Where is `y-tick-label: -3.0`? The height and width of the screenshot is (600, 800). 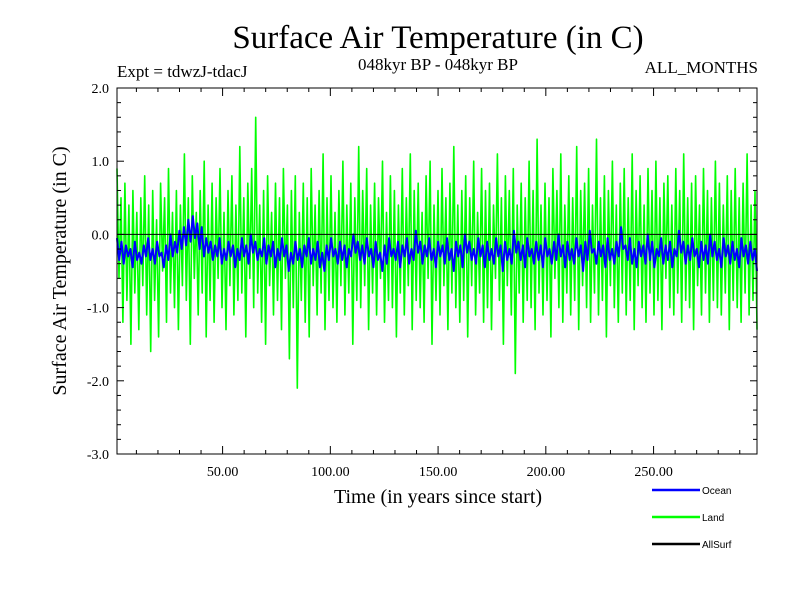
y-tick-label: -3.0 is located at coordinates (98, 455).